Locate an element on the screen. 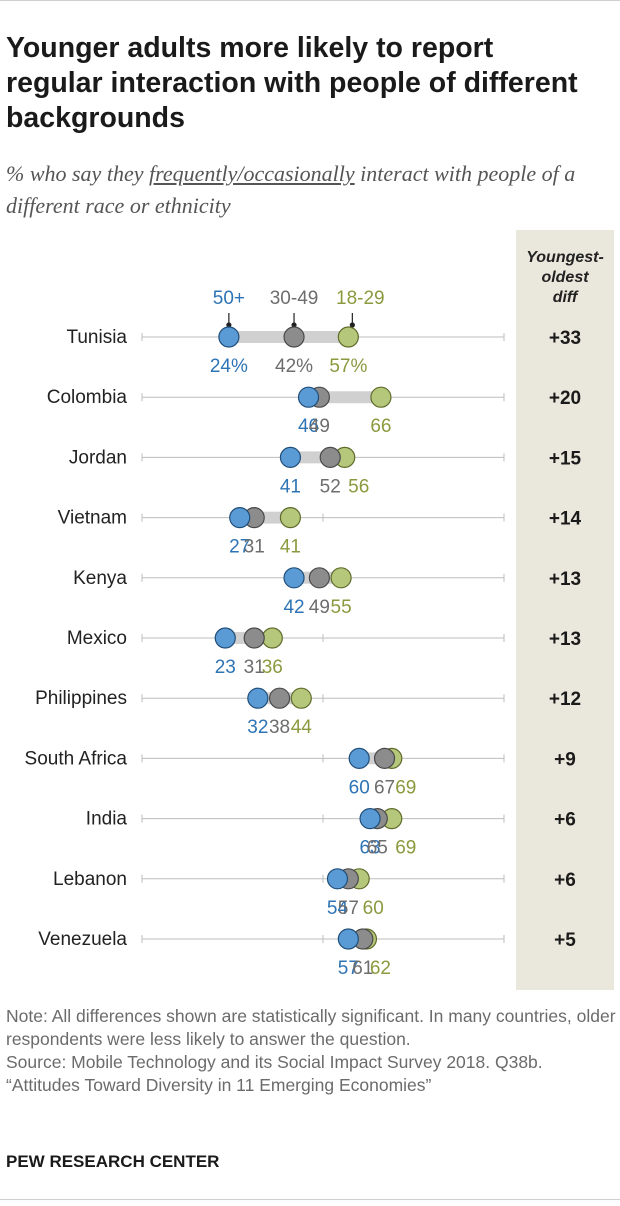 The width and height of the screenshot is (620, 1206). diff-header-line: Youngest- is located at coordinates (565, 257).